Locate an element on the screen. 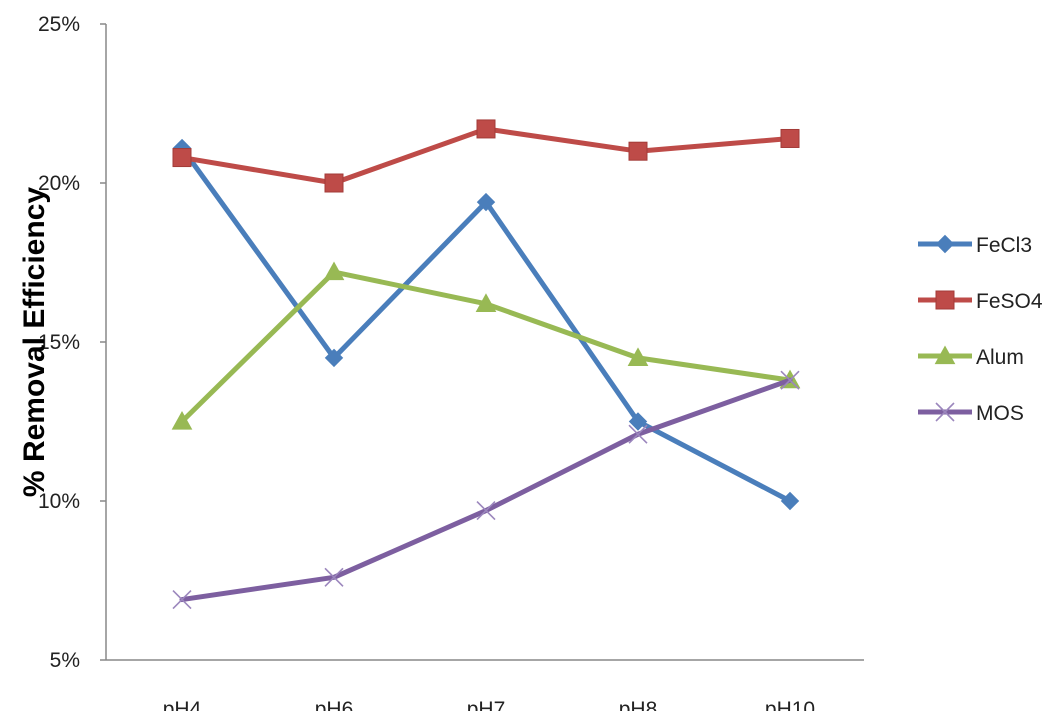  legend-marker-mos is located at coordinates (945, 412).